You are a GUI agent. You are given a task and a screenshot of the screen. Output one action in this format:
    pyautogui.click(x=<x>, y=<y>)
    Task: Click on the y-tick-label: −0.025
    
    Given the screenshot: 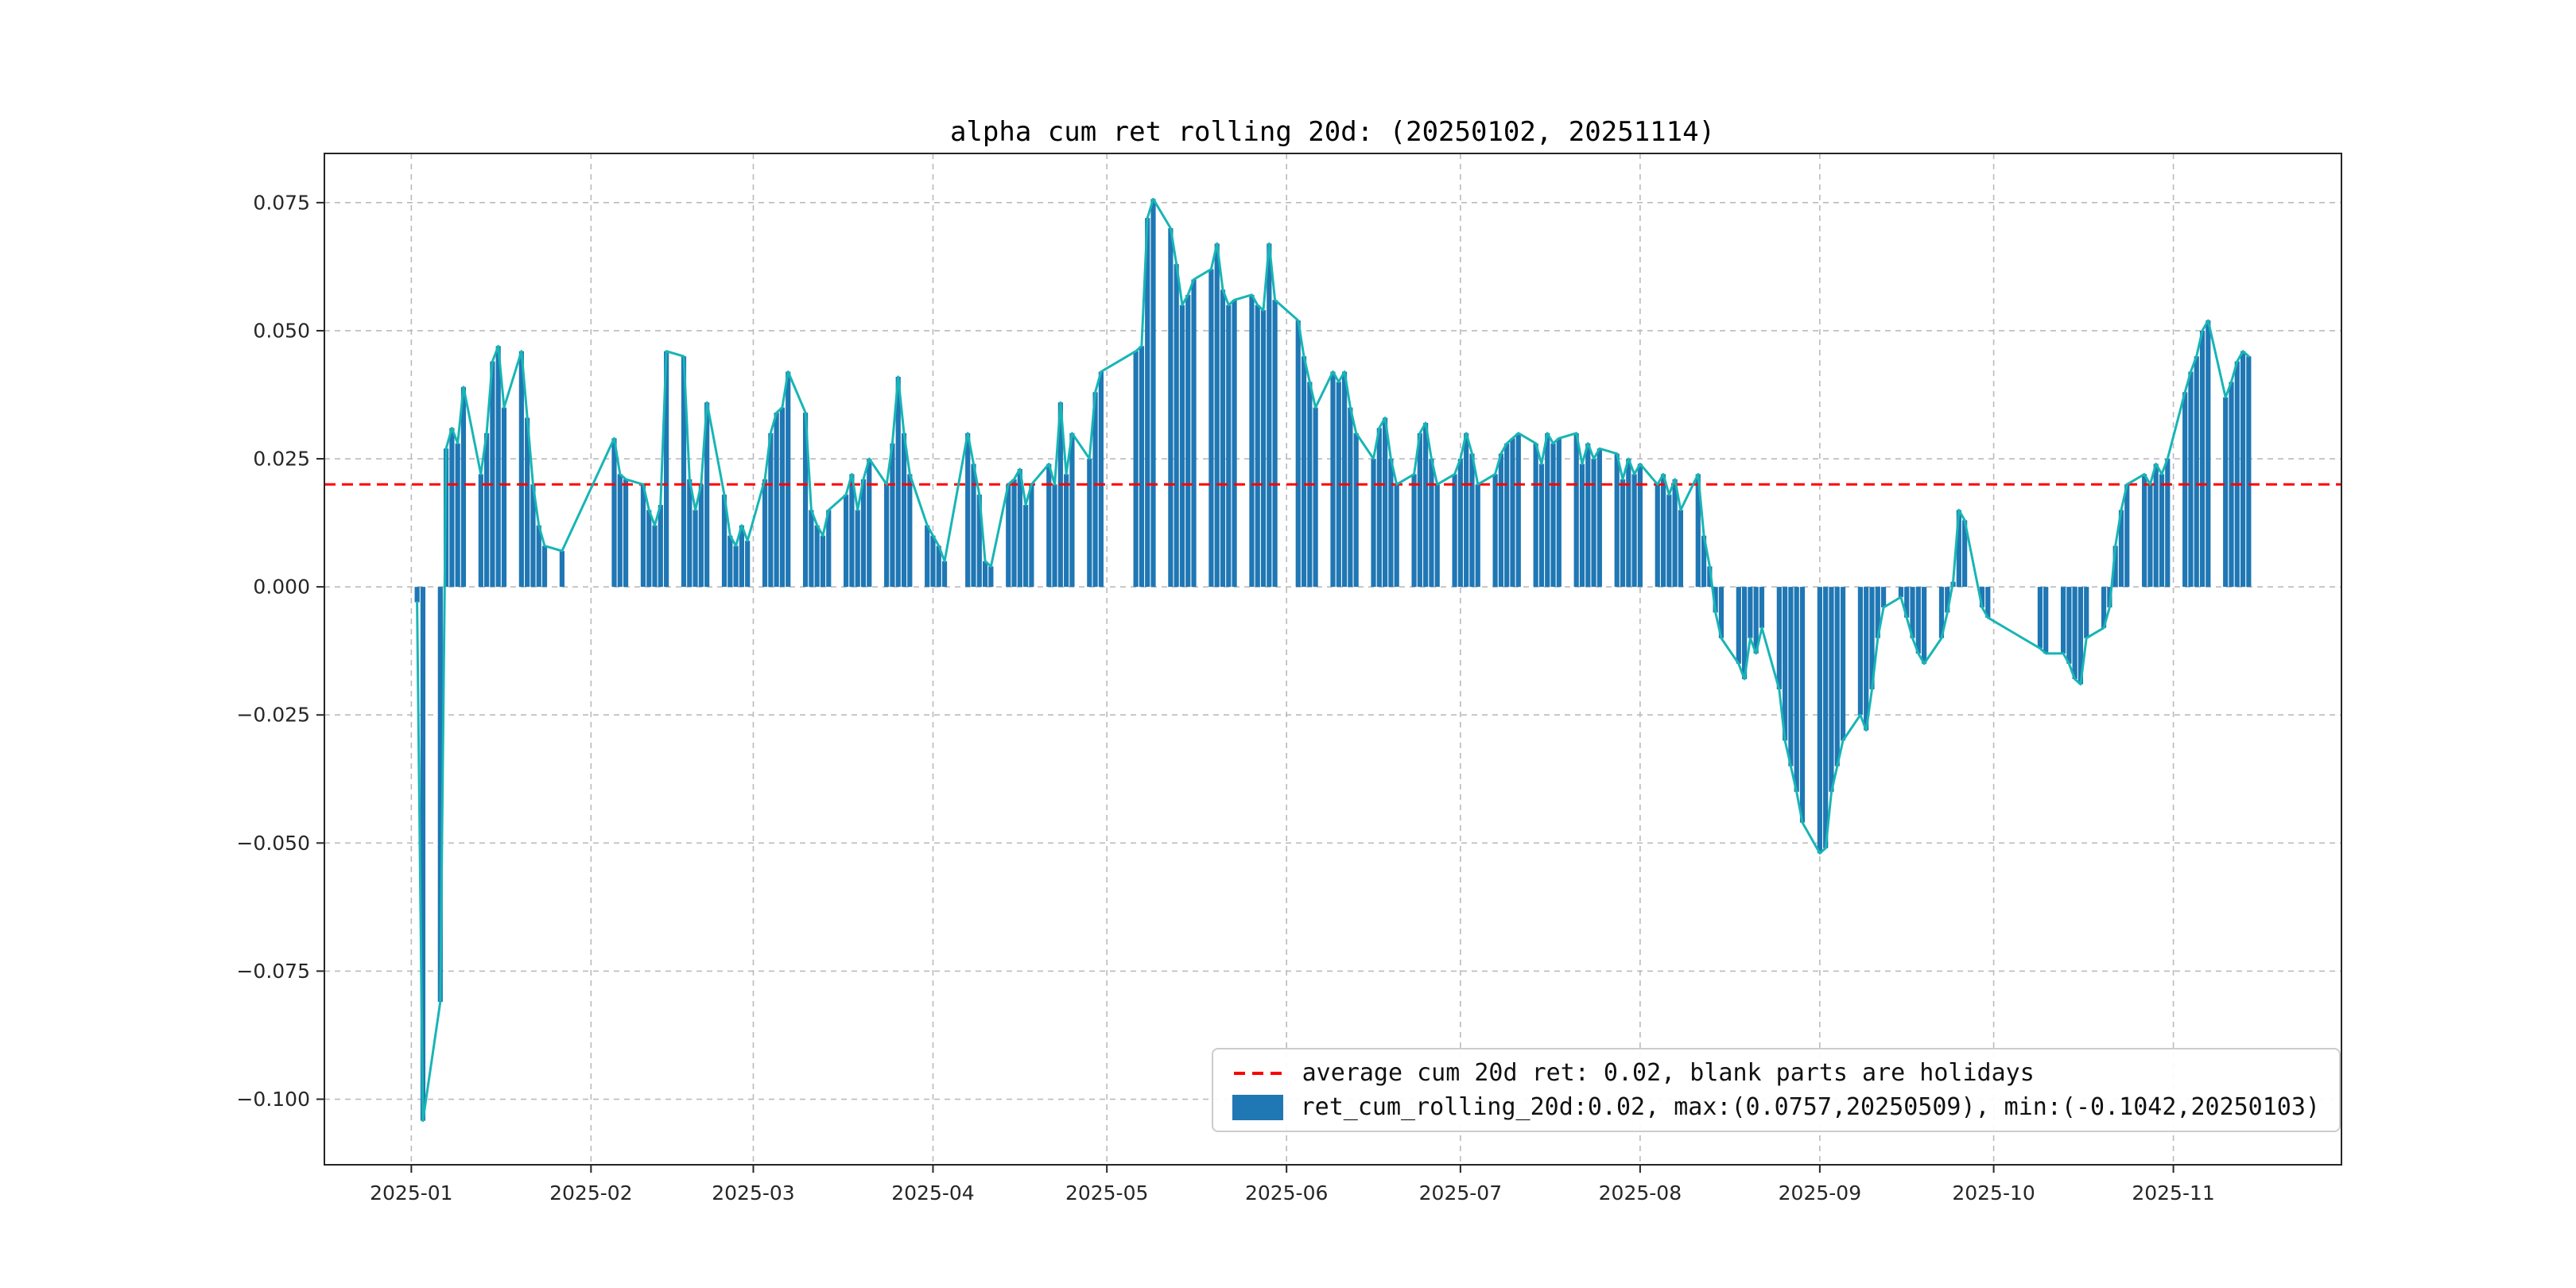 What is the action you would take?
    pyautogui.click(x=273, y=715)
    